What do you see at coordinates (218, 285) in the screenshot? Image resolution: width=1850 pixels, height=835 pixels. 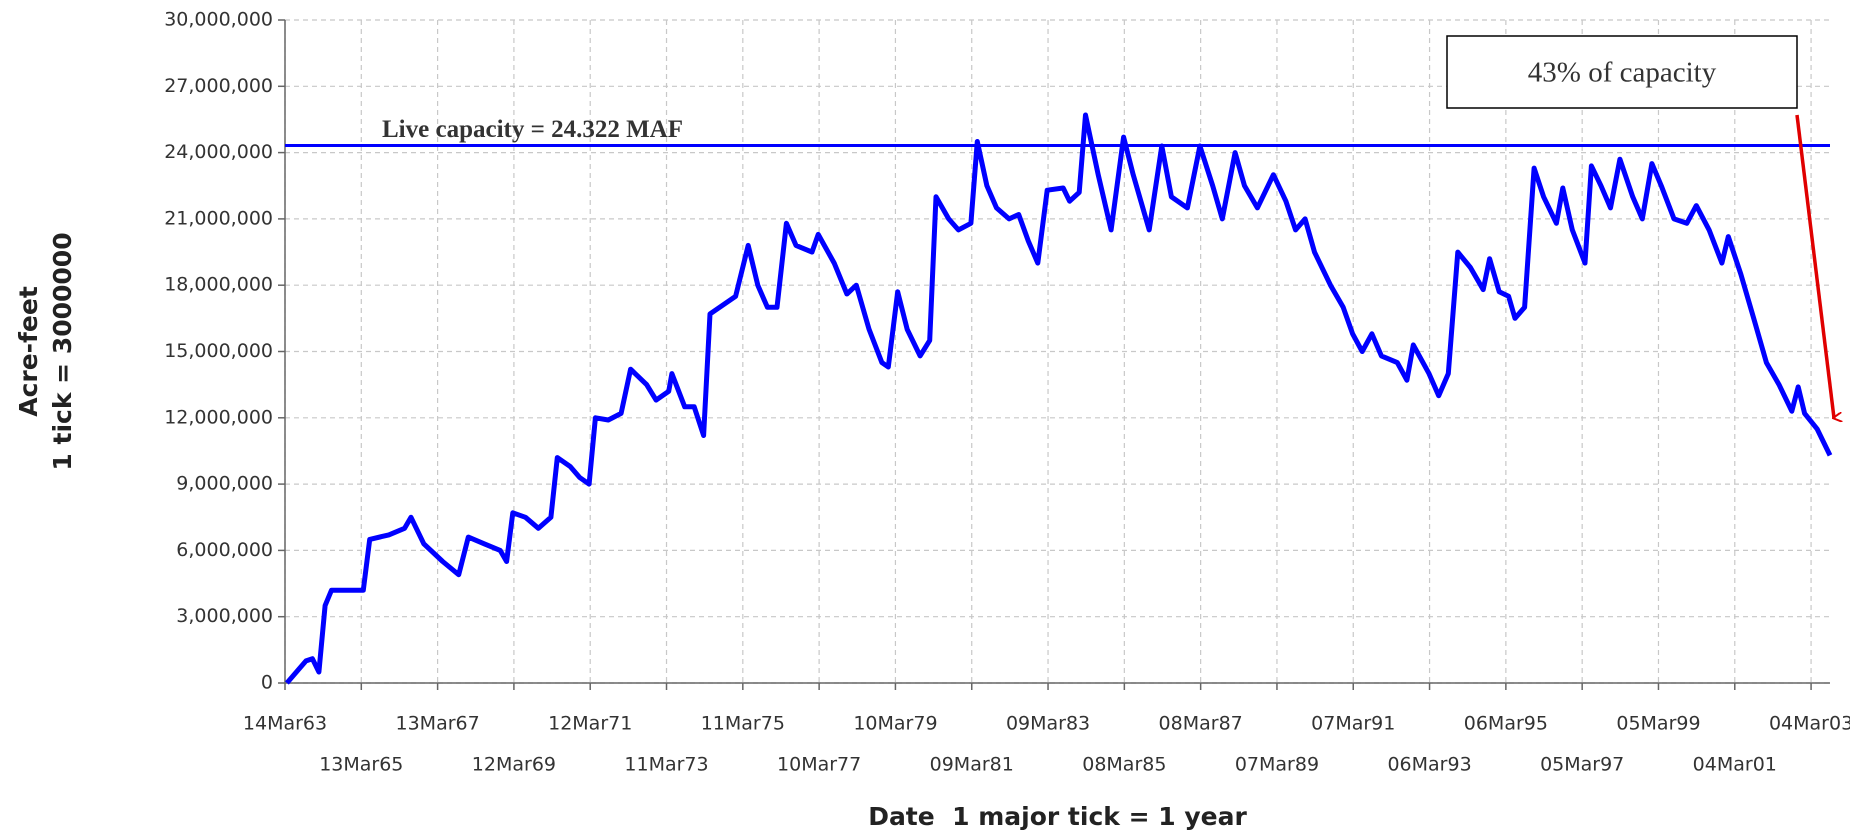 I see `y-tick-label: 18,000,000` at bounding box center [218, 285].